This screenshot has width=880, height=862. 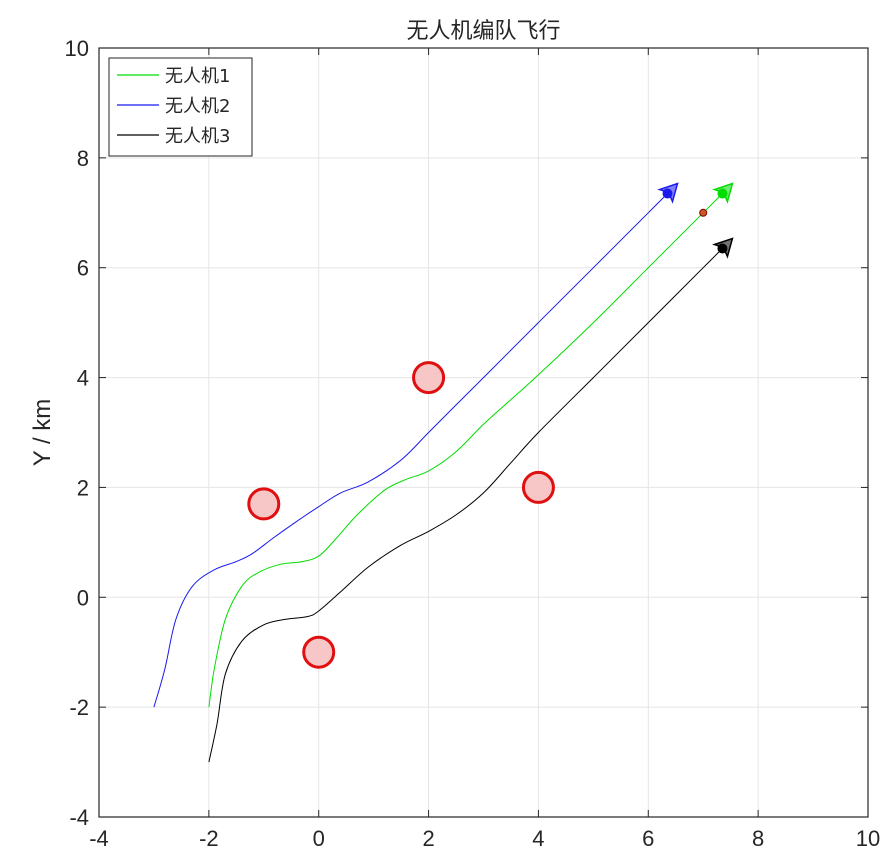 I want to click on legend: 无人机1 无人机2 无人机3, so click(x=180, y=107).